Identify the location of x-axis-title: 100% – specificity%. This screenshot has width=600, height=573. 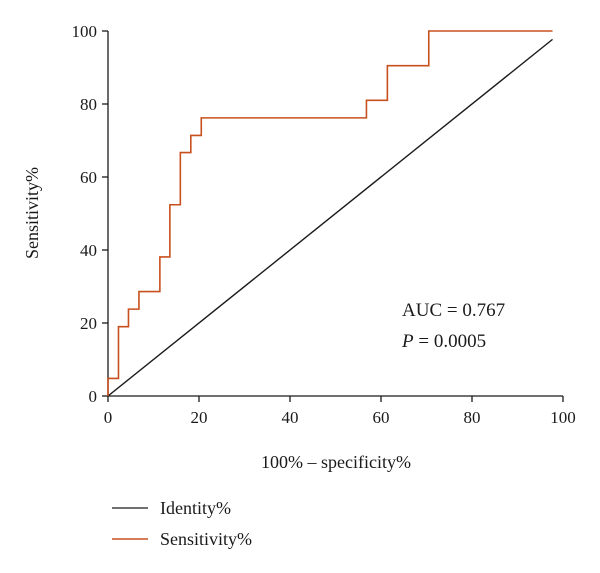
(336, 462).